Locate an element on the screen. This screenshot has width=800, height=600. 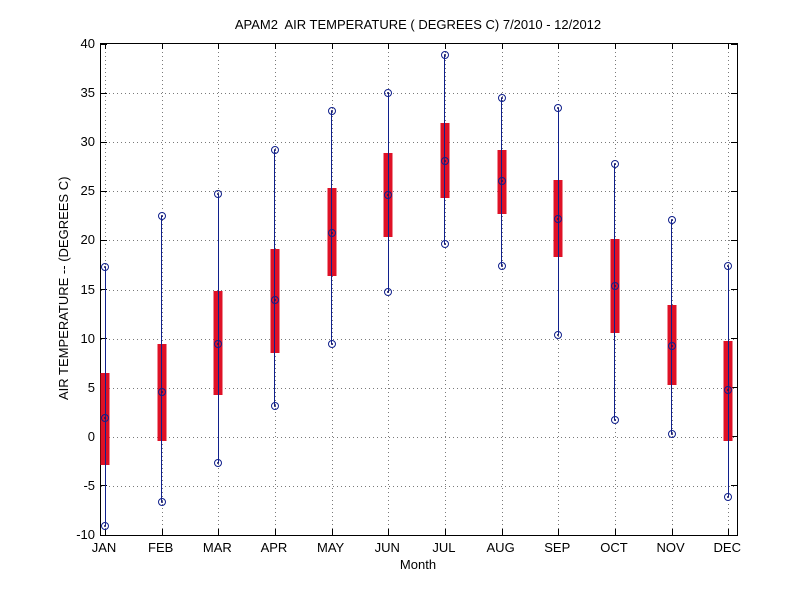
x-tick-label: JUN is located at coordinates (387, 547).